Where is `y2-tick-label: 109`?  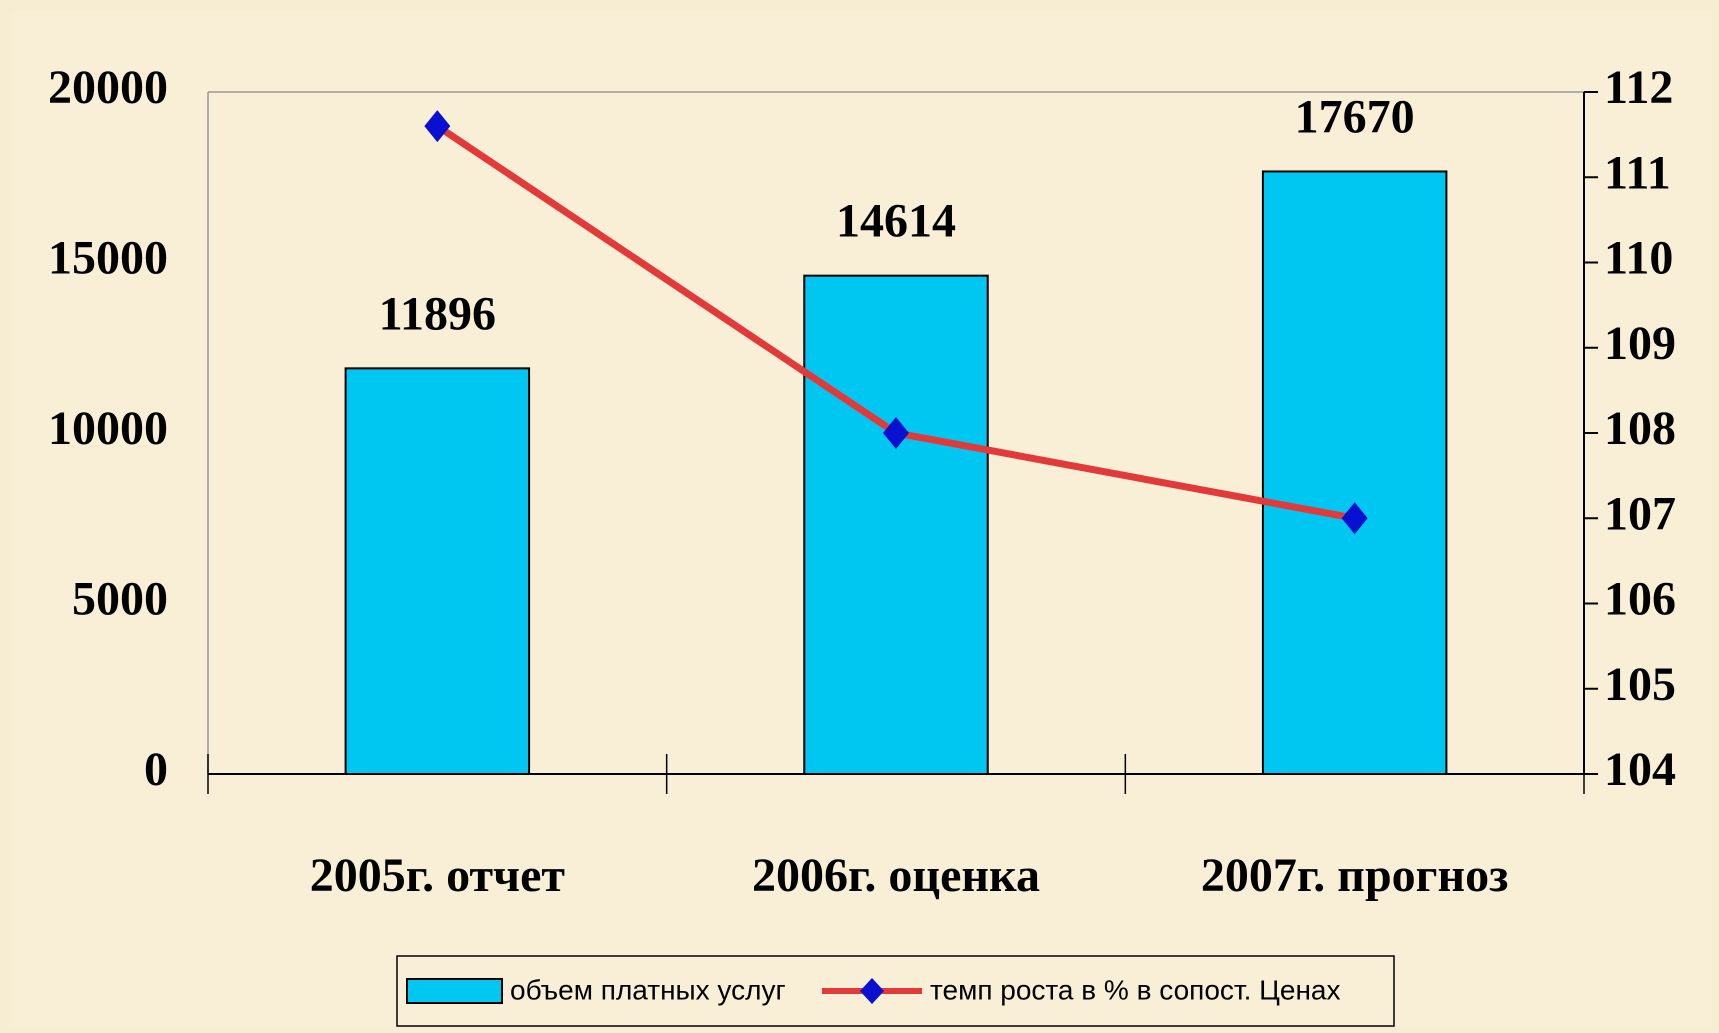 y2-tick-label: 109 is located at coordinates (1640, 343).